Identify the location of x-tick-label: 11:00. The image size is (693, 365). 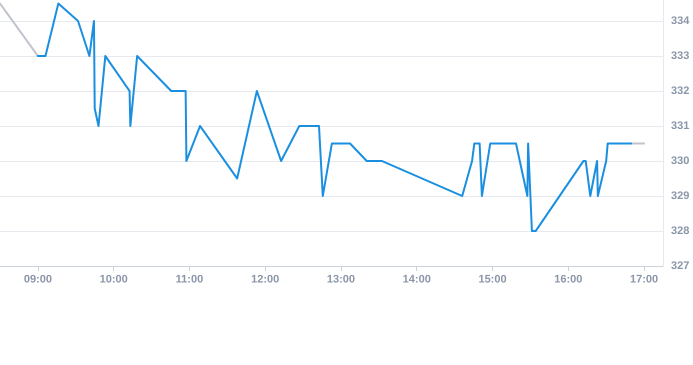
(190, 280).